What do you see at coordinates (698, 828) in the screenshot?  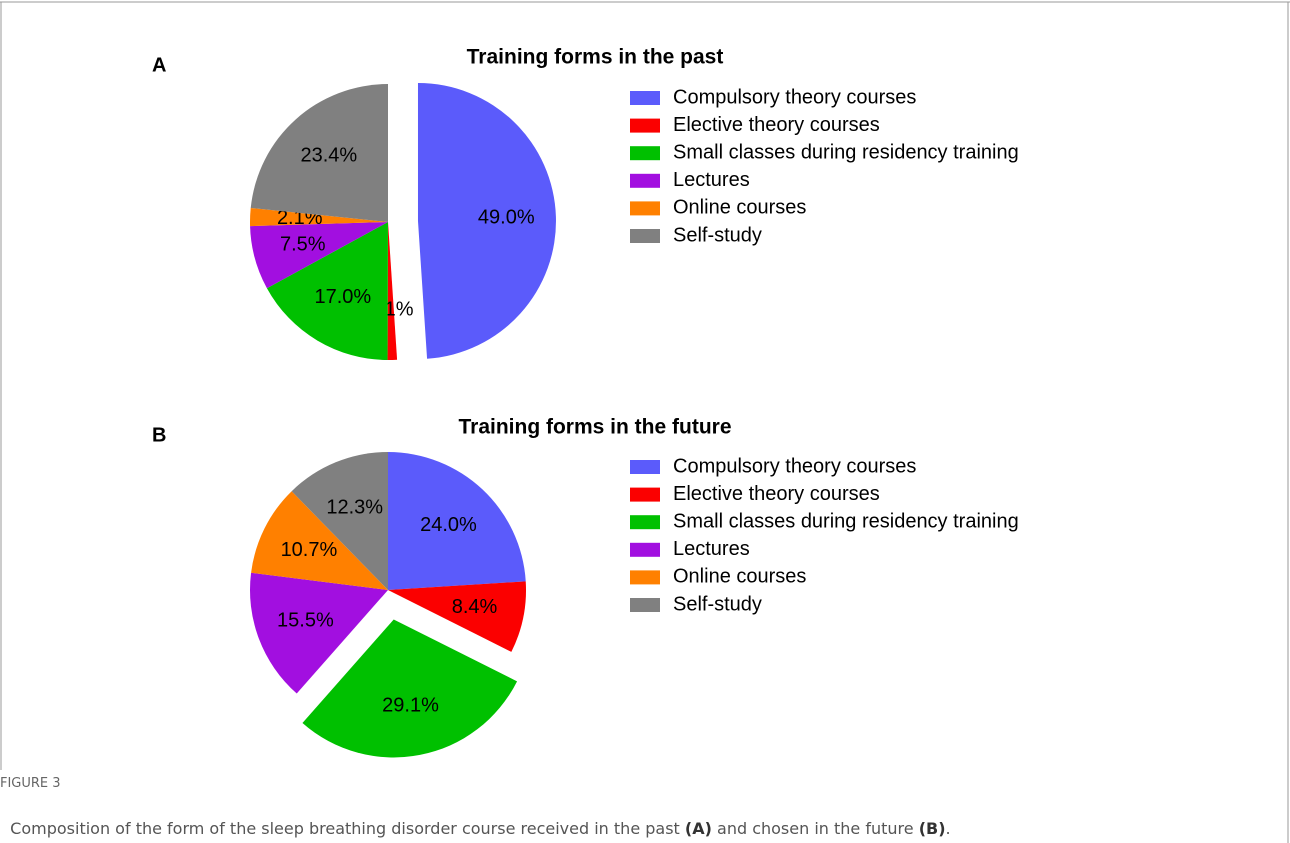 I see `caption-ref: (A)` at bounding box center [698, 828].